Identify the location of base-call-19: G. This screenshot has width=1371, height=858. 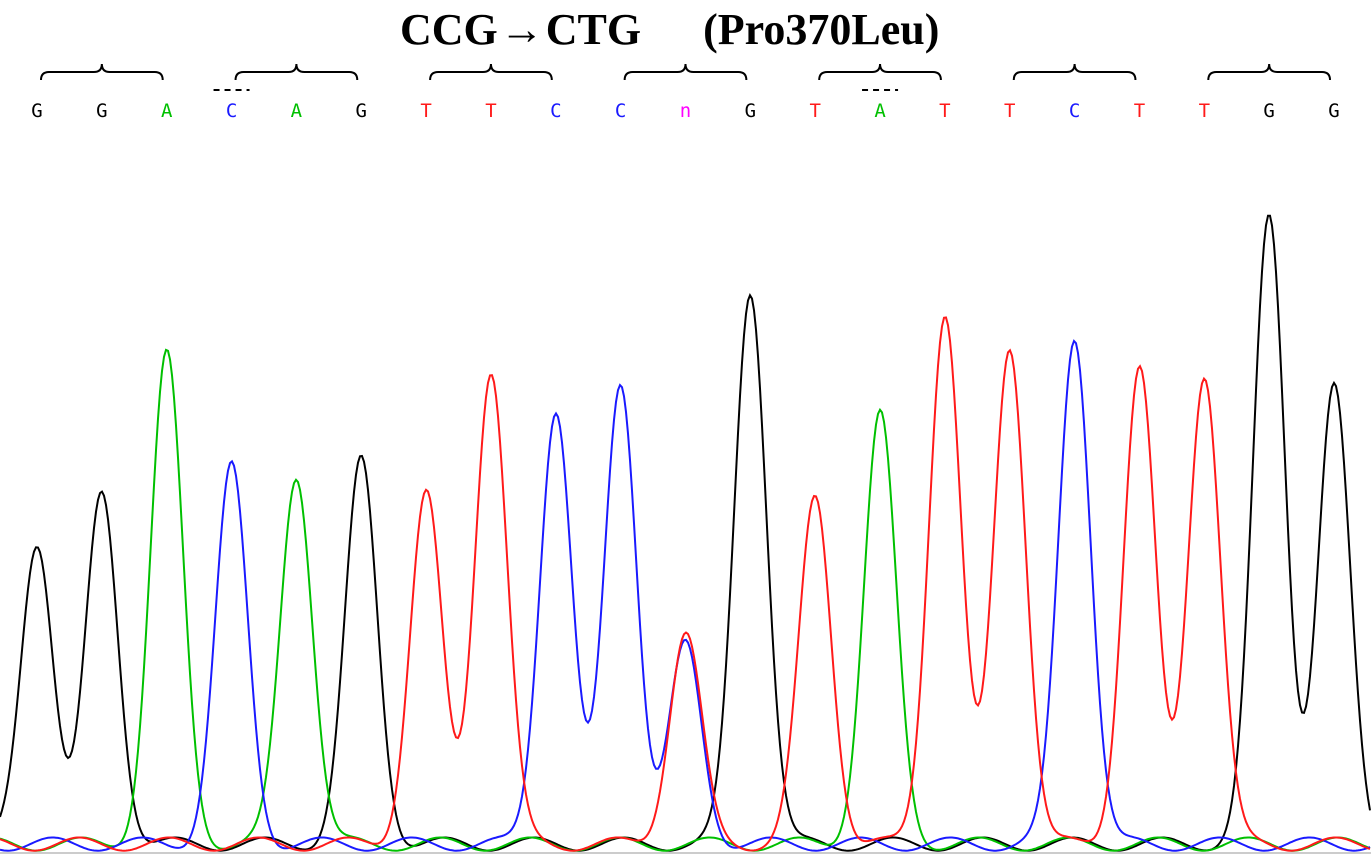
(1268, 111).